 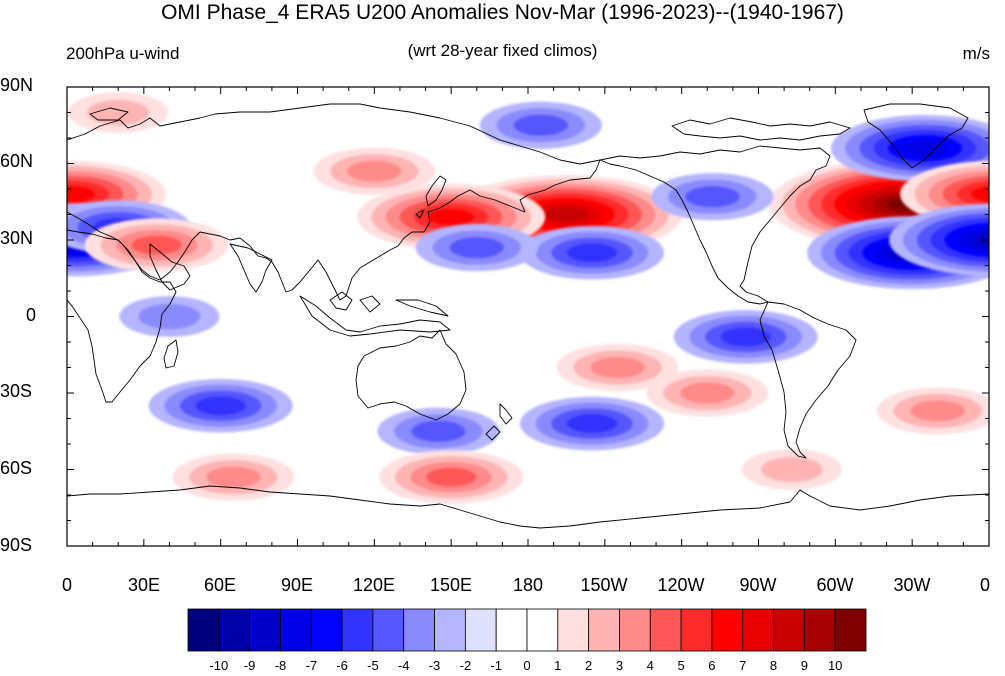 I want to click on xlabel-0-east: 0, so click(x=984, y=585).